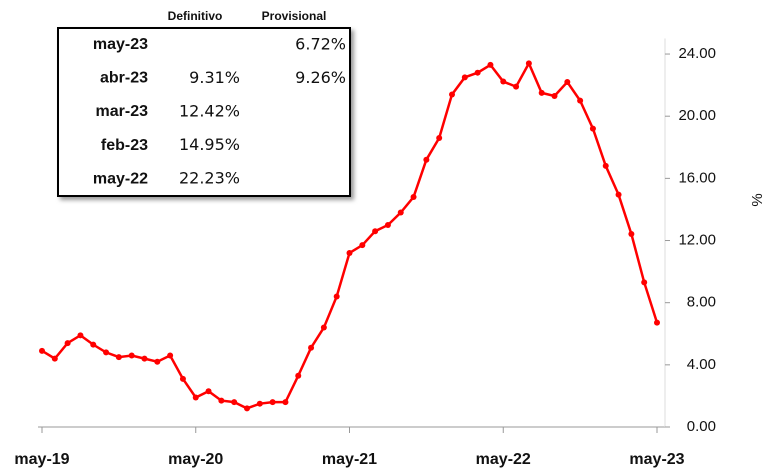 This screenshot has width=768, height=475. What do you see at coordinates (195, 16) in the screenshot?
I see `table-header: Definitivo` at bounding box center [195, 16].